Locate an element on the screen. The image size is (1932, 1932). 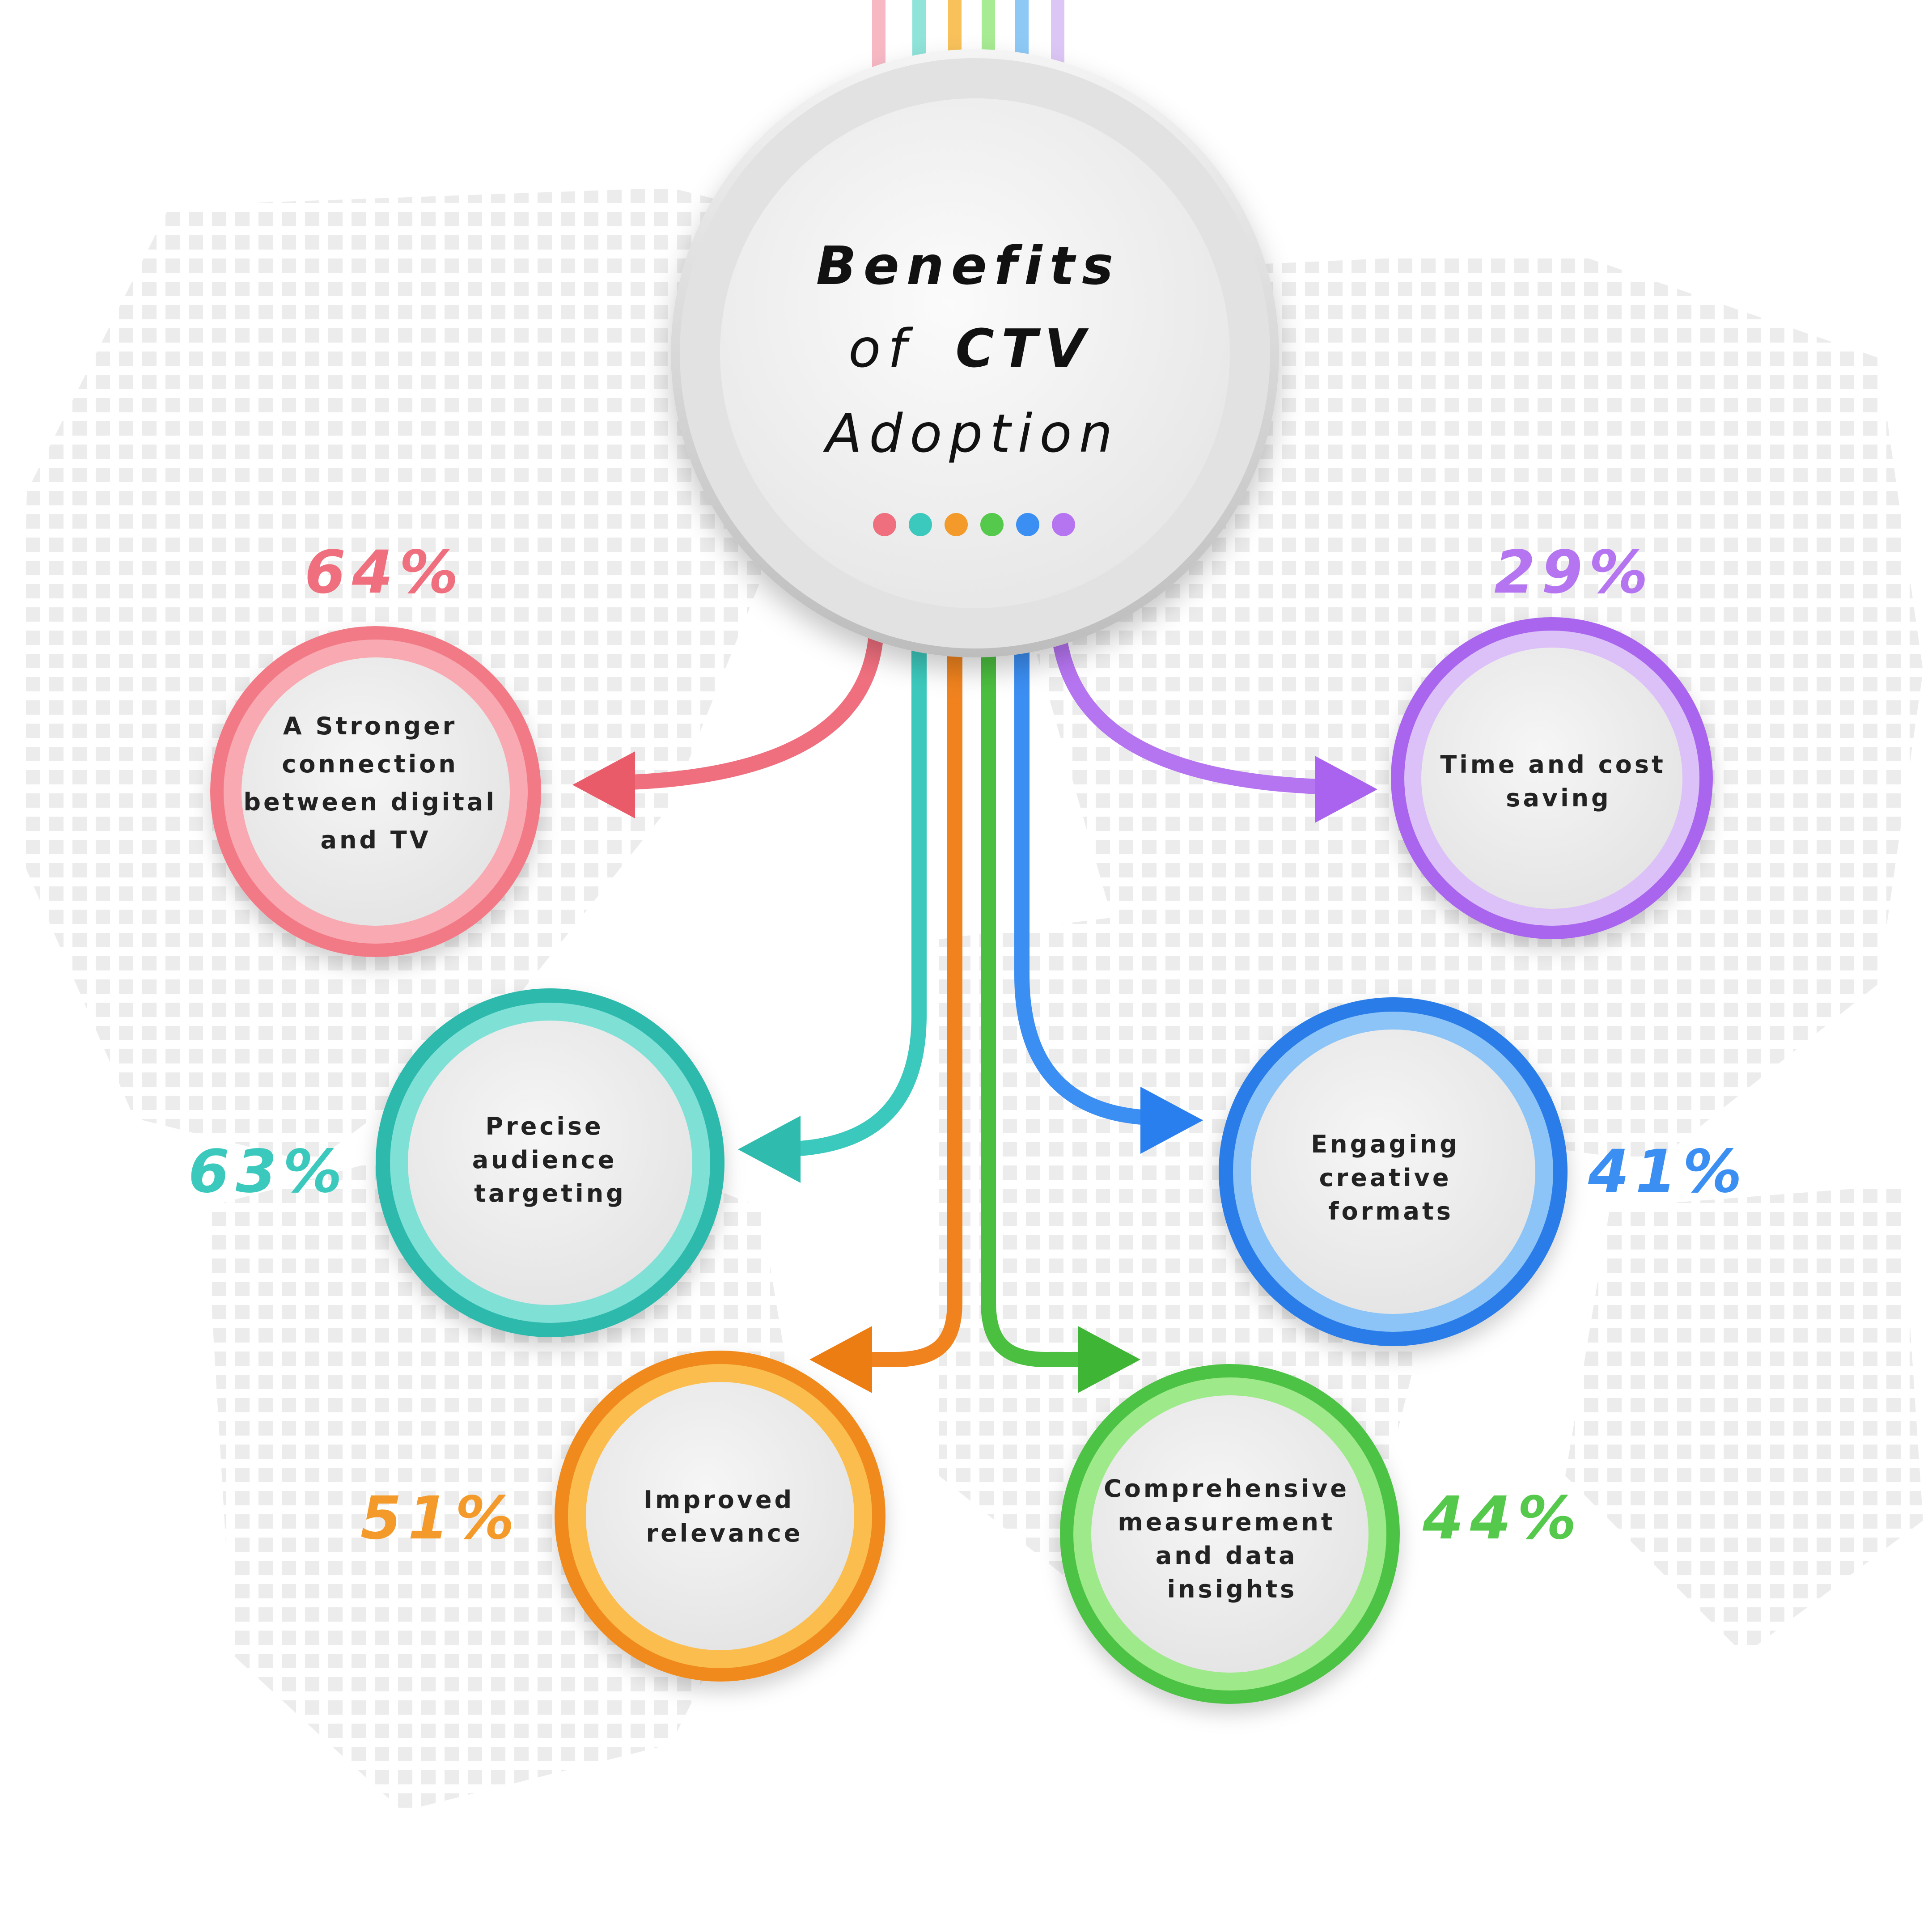
benefit-label-formats: Engaging creative formats is located at coordinates (1391, 1177).